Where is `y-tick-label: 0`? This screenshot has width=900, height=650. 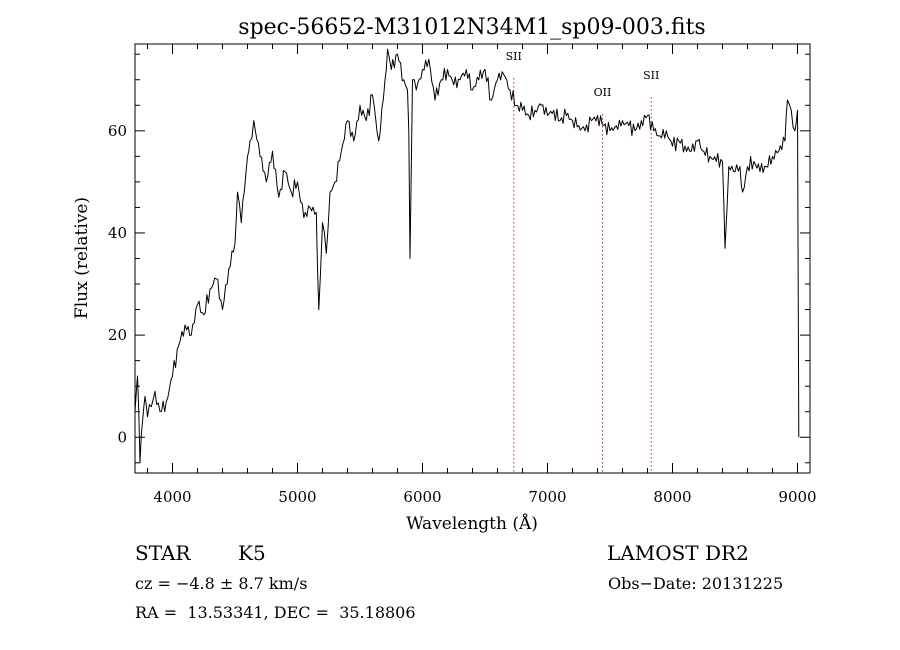 y-tick-label: 0 is located at coordinates (122, 437).